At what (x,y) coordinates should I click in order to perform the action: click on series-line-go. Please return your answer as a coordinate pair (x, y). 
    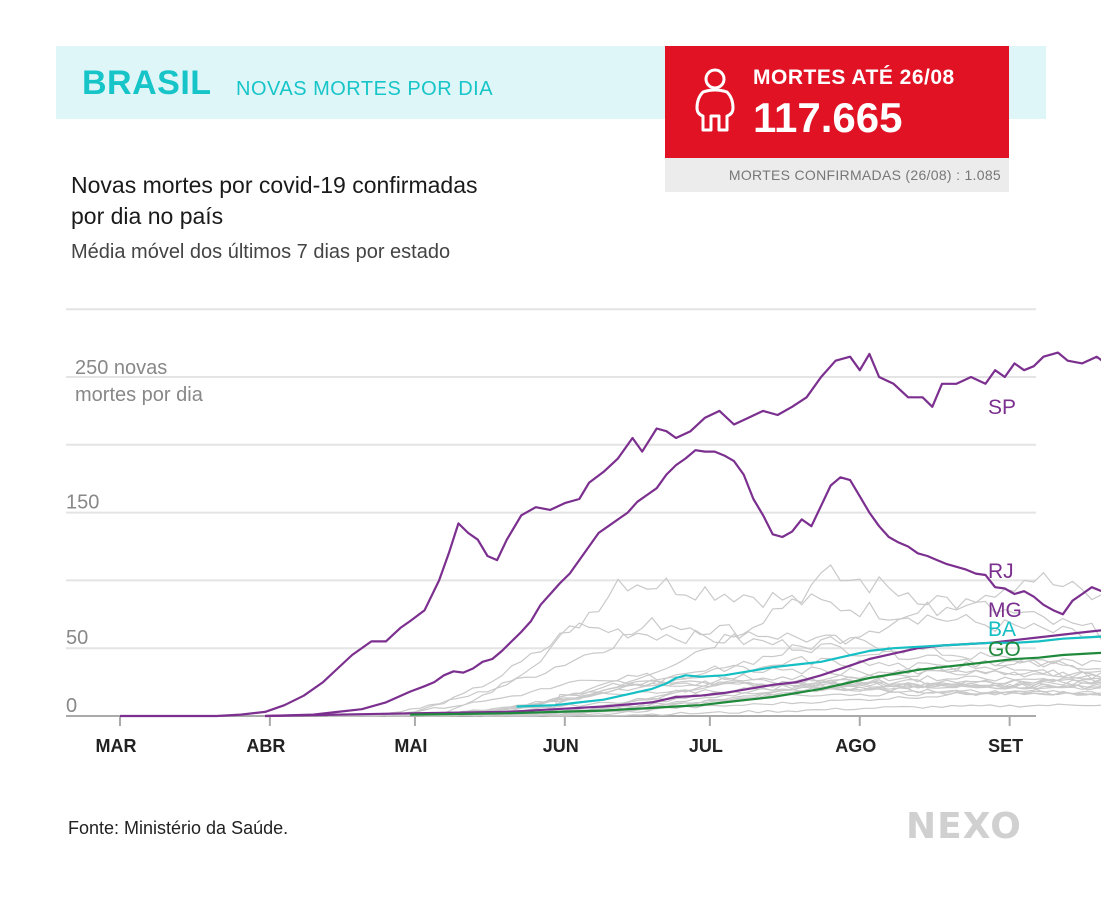
    Looking at the image, I should click on (755, 683).